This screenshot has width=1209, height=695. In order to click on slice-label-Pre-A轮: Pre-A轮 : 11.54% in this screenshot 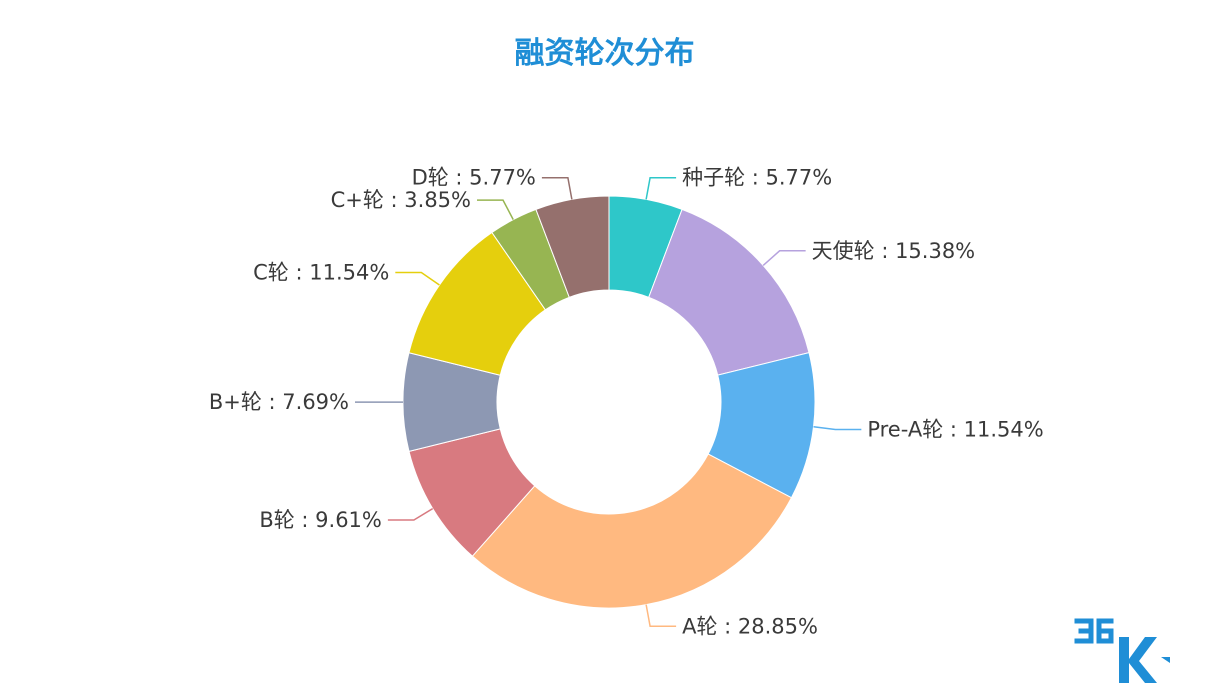, I will do `click(955, 429)`.